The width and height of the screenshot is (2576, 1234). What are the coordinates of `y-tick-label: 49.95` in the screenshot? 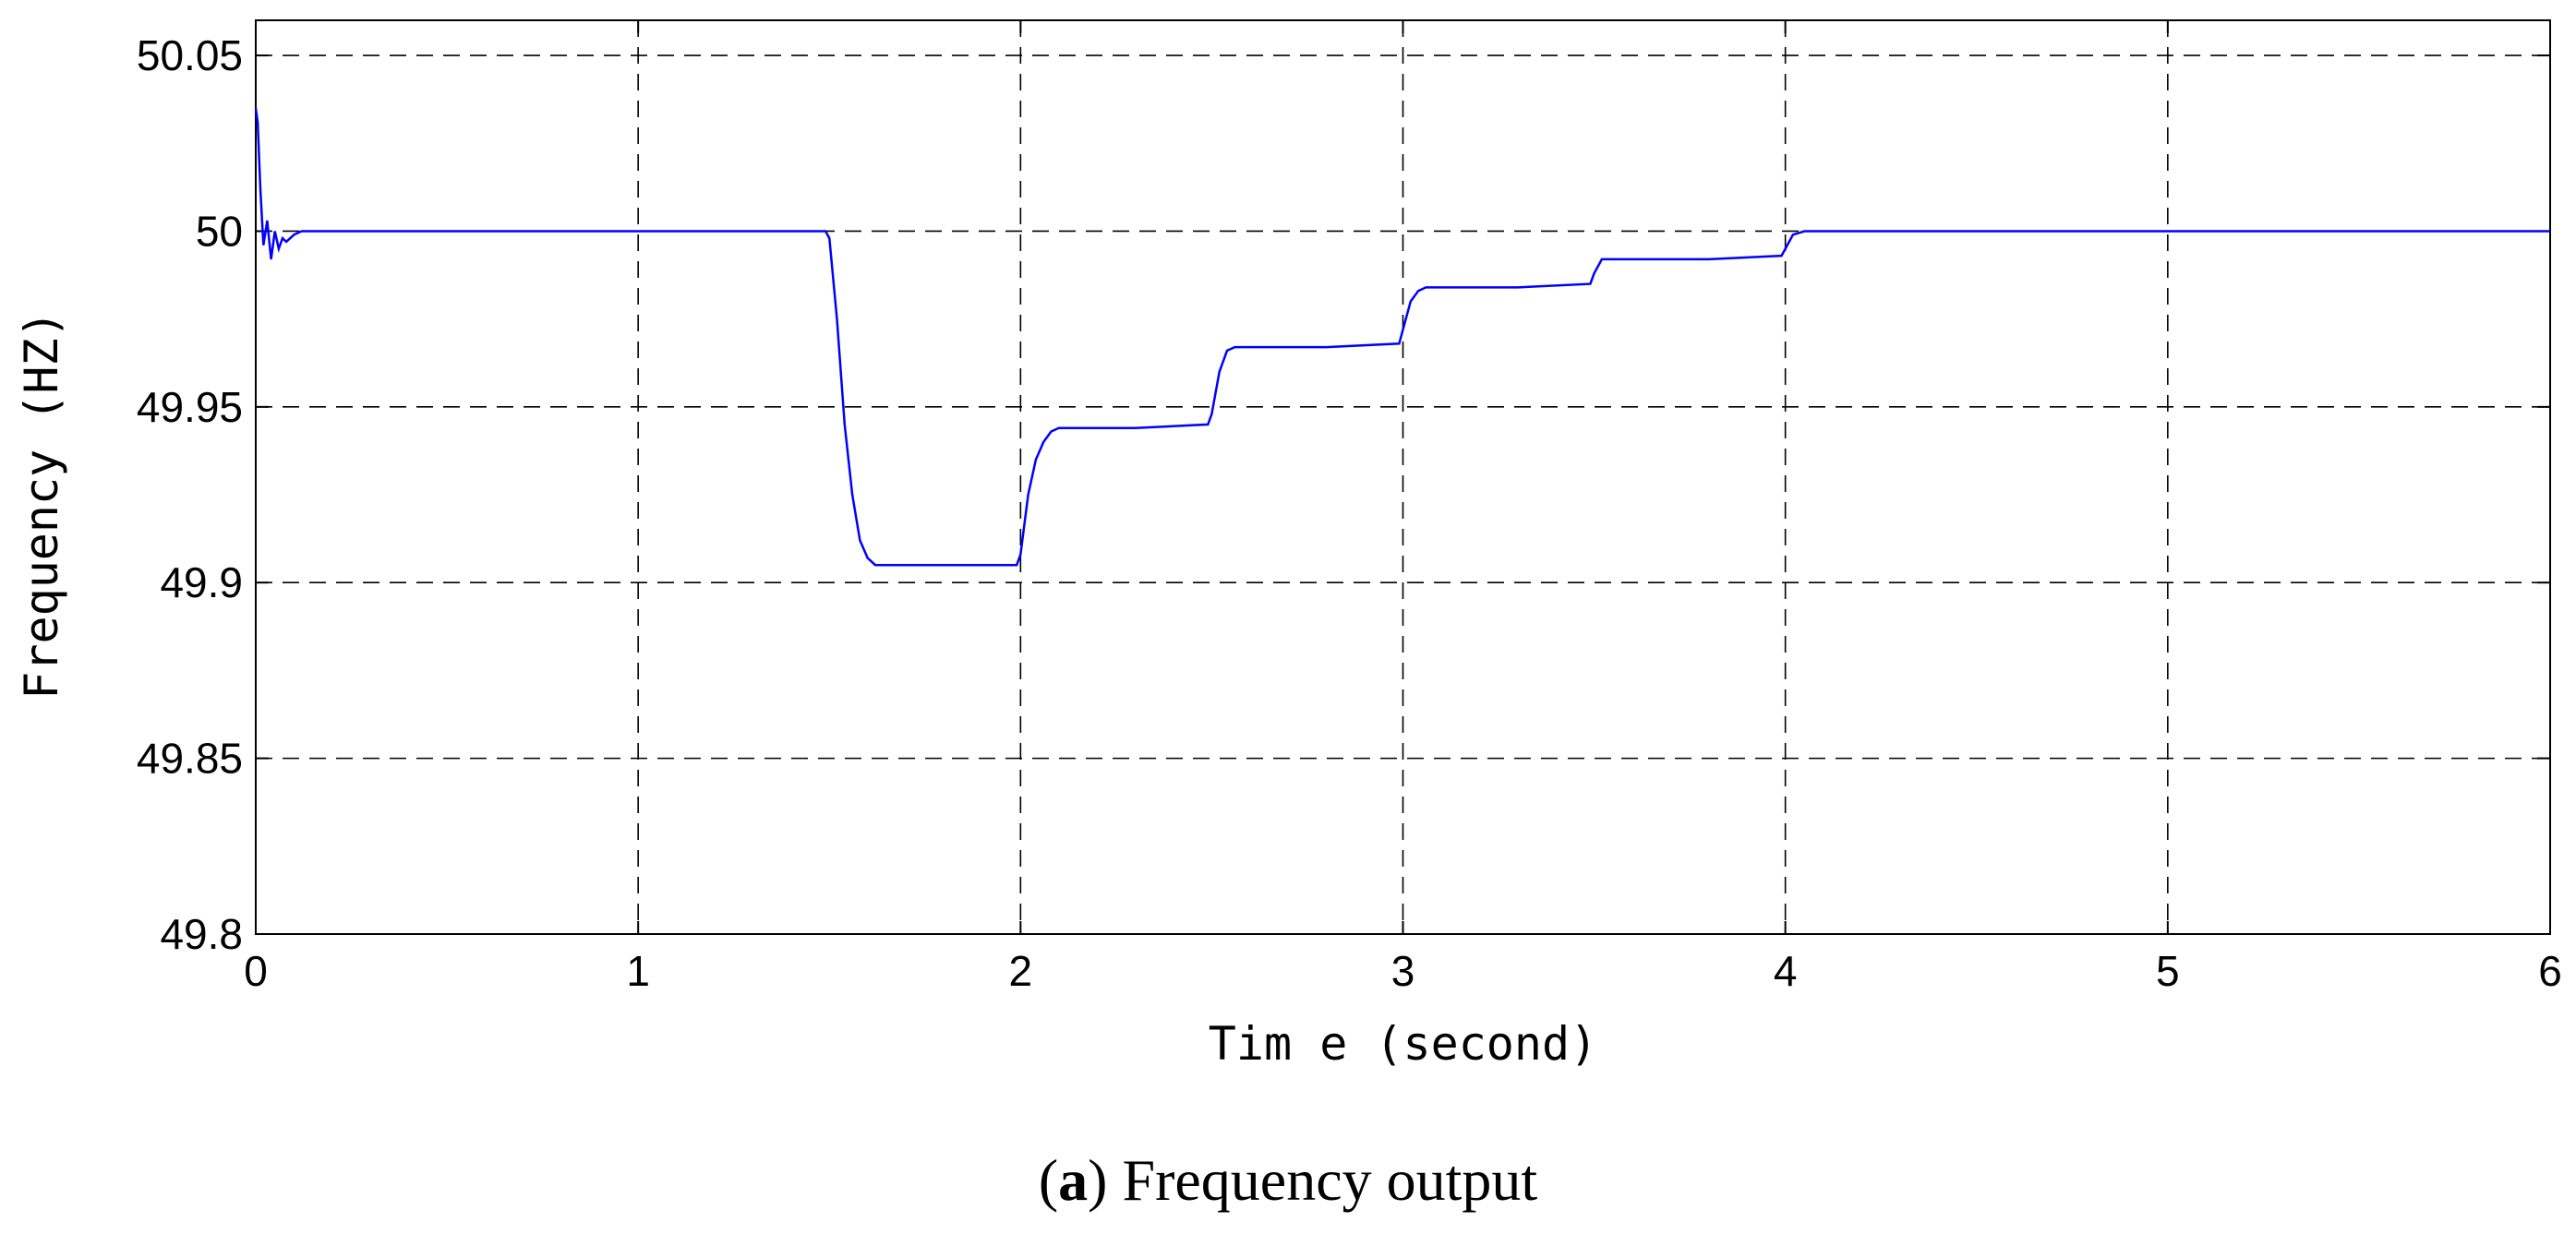 It's located at (190, 407).